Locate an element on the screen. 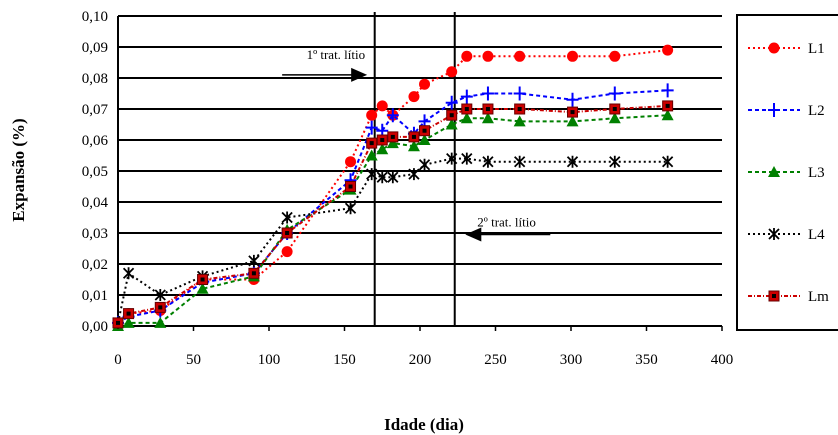 The width and height of the screenshot is (838, 435). x-tick-label: 350 is located at coordinates (646, 360).